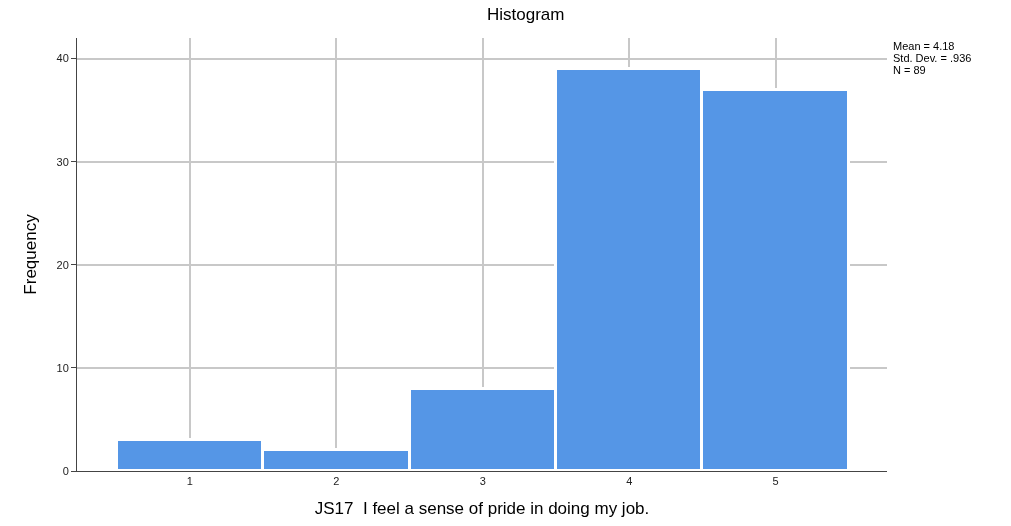 This screenshot has width=1011, height=526. I want to click on x-tick-label: 2, so click(336, 481).